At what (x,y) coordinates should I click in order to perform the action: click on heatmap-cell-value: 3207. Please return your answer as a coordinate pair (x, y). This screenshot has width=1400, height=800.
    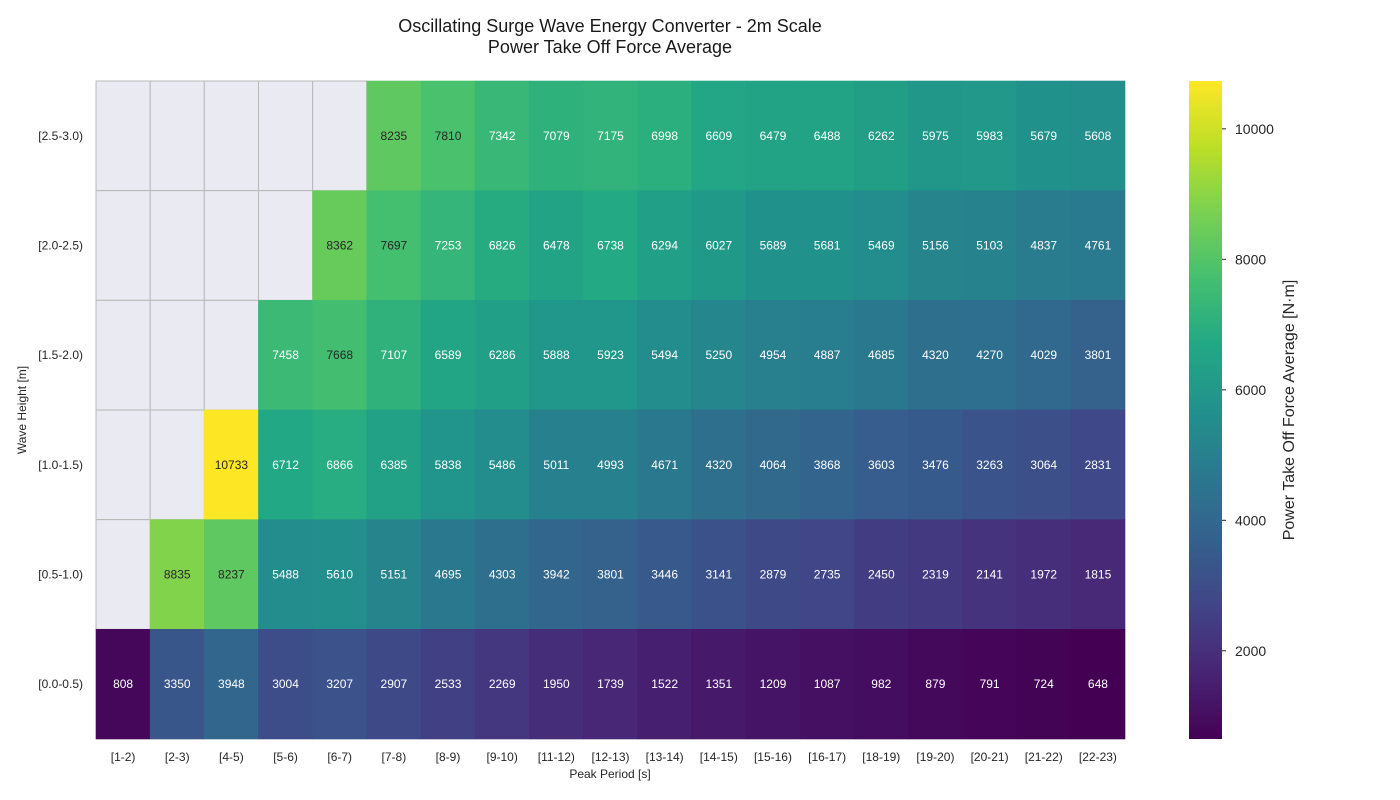
    Looking at the image, I should click on (339, 684).